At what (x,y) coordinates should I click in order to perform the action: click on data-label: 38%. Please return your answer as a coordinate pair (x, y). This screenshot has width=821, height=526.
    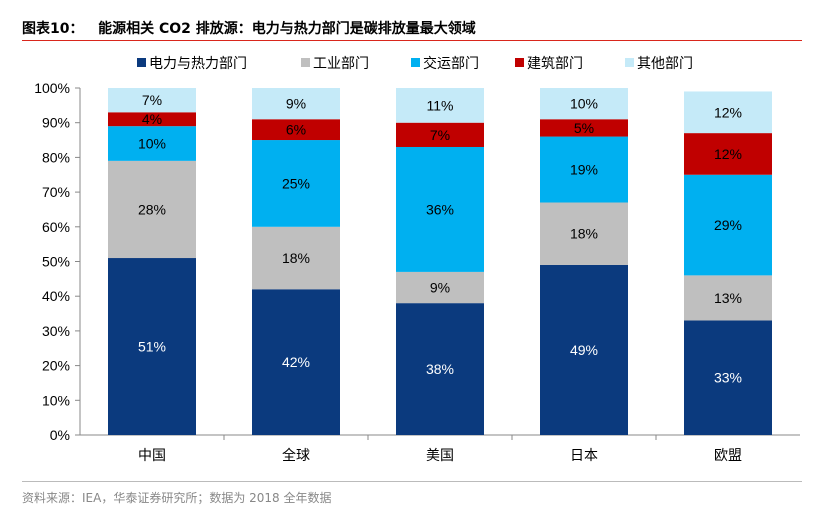
    Looking at the image, I should click on (440, 369).